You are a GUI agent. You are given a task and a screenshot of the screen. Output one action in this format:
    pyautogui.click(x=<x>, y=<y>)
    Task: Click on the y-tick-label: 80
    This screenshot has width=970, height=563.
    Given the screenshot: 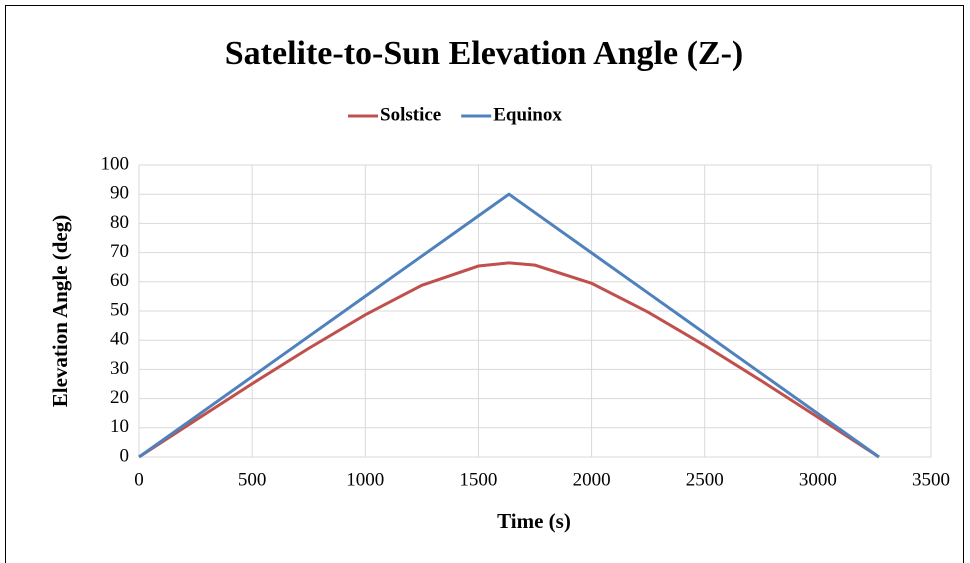 What is the action you would take?
    pyautogui.click(x=119, y=222)
    